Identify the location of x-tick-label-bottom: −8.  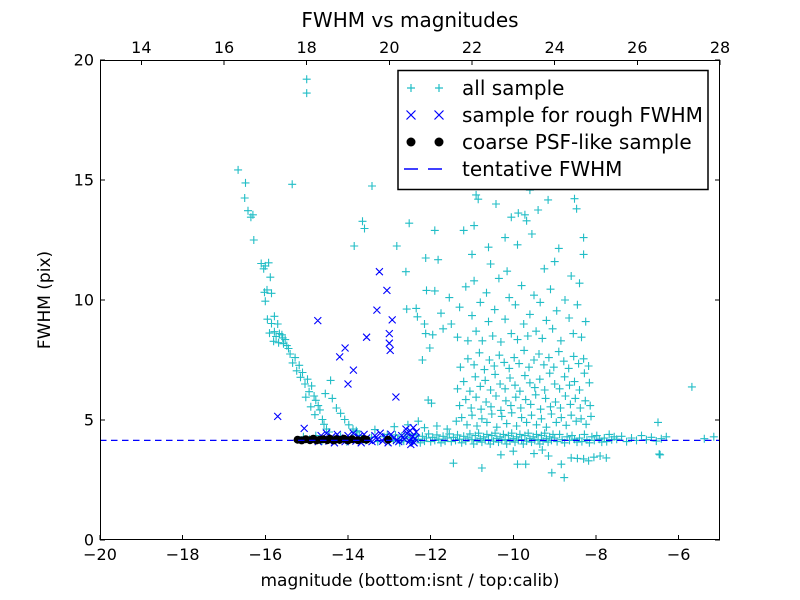
(596, 554).